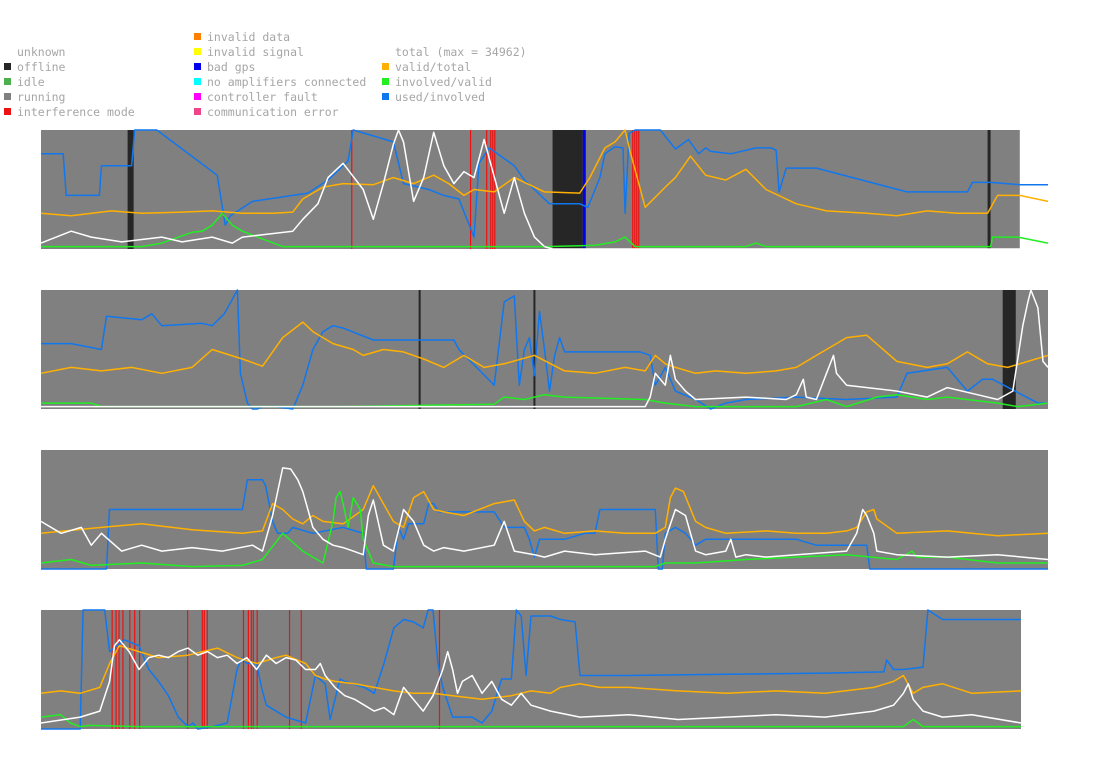 This screenshot has height=764, width=1095. What do you see at coordinates (249, 36) in the screenshot?
I see `legend-label: invalid data` at bounding box center [249, 36].